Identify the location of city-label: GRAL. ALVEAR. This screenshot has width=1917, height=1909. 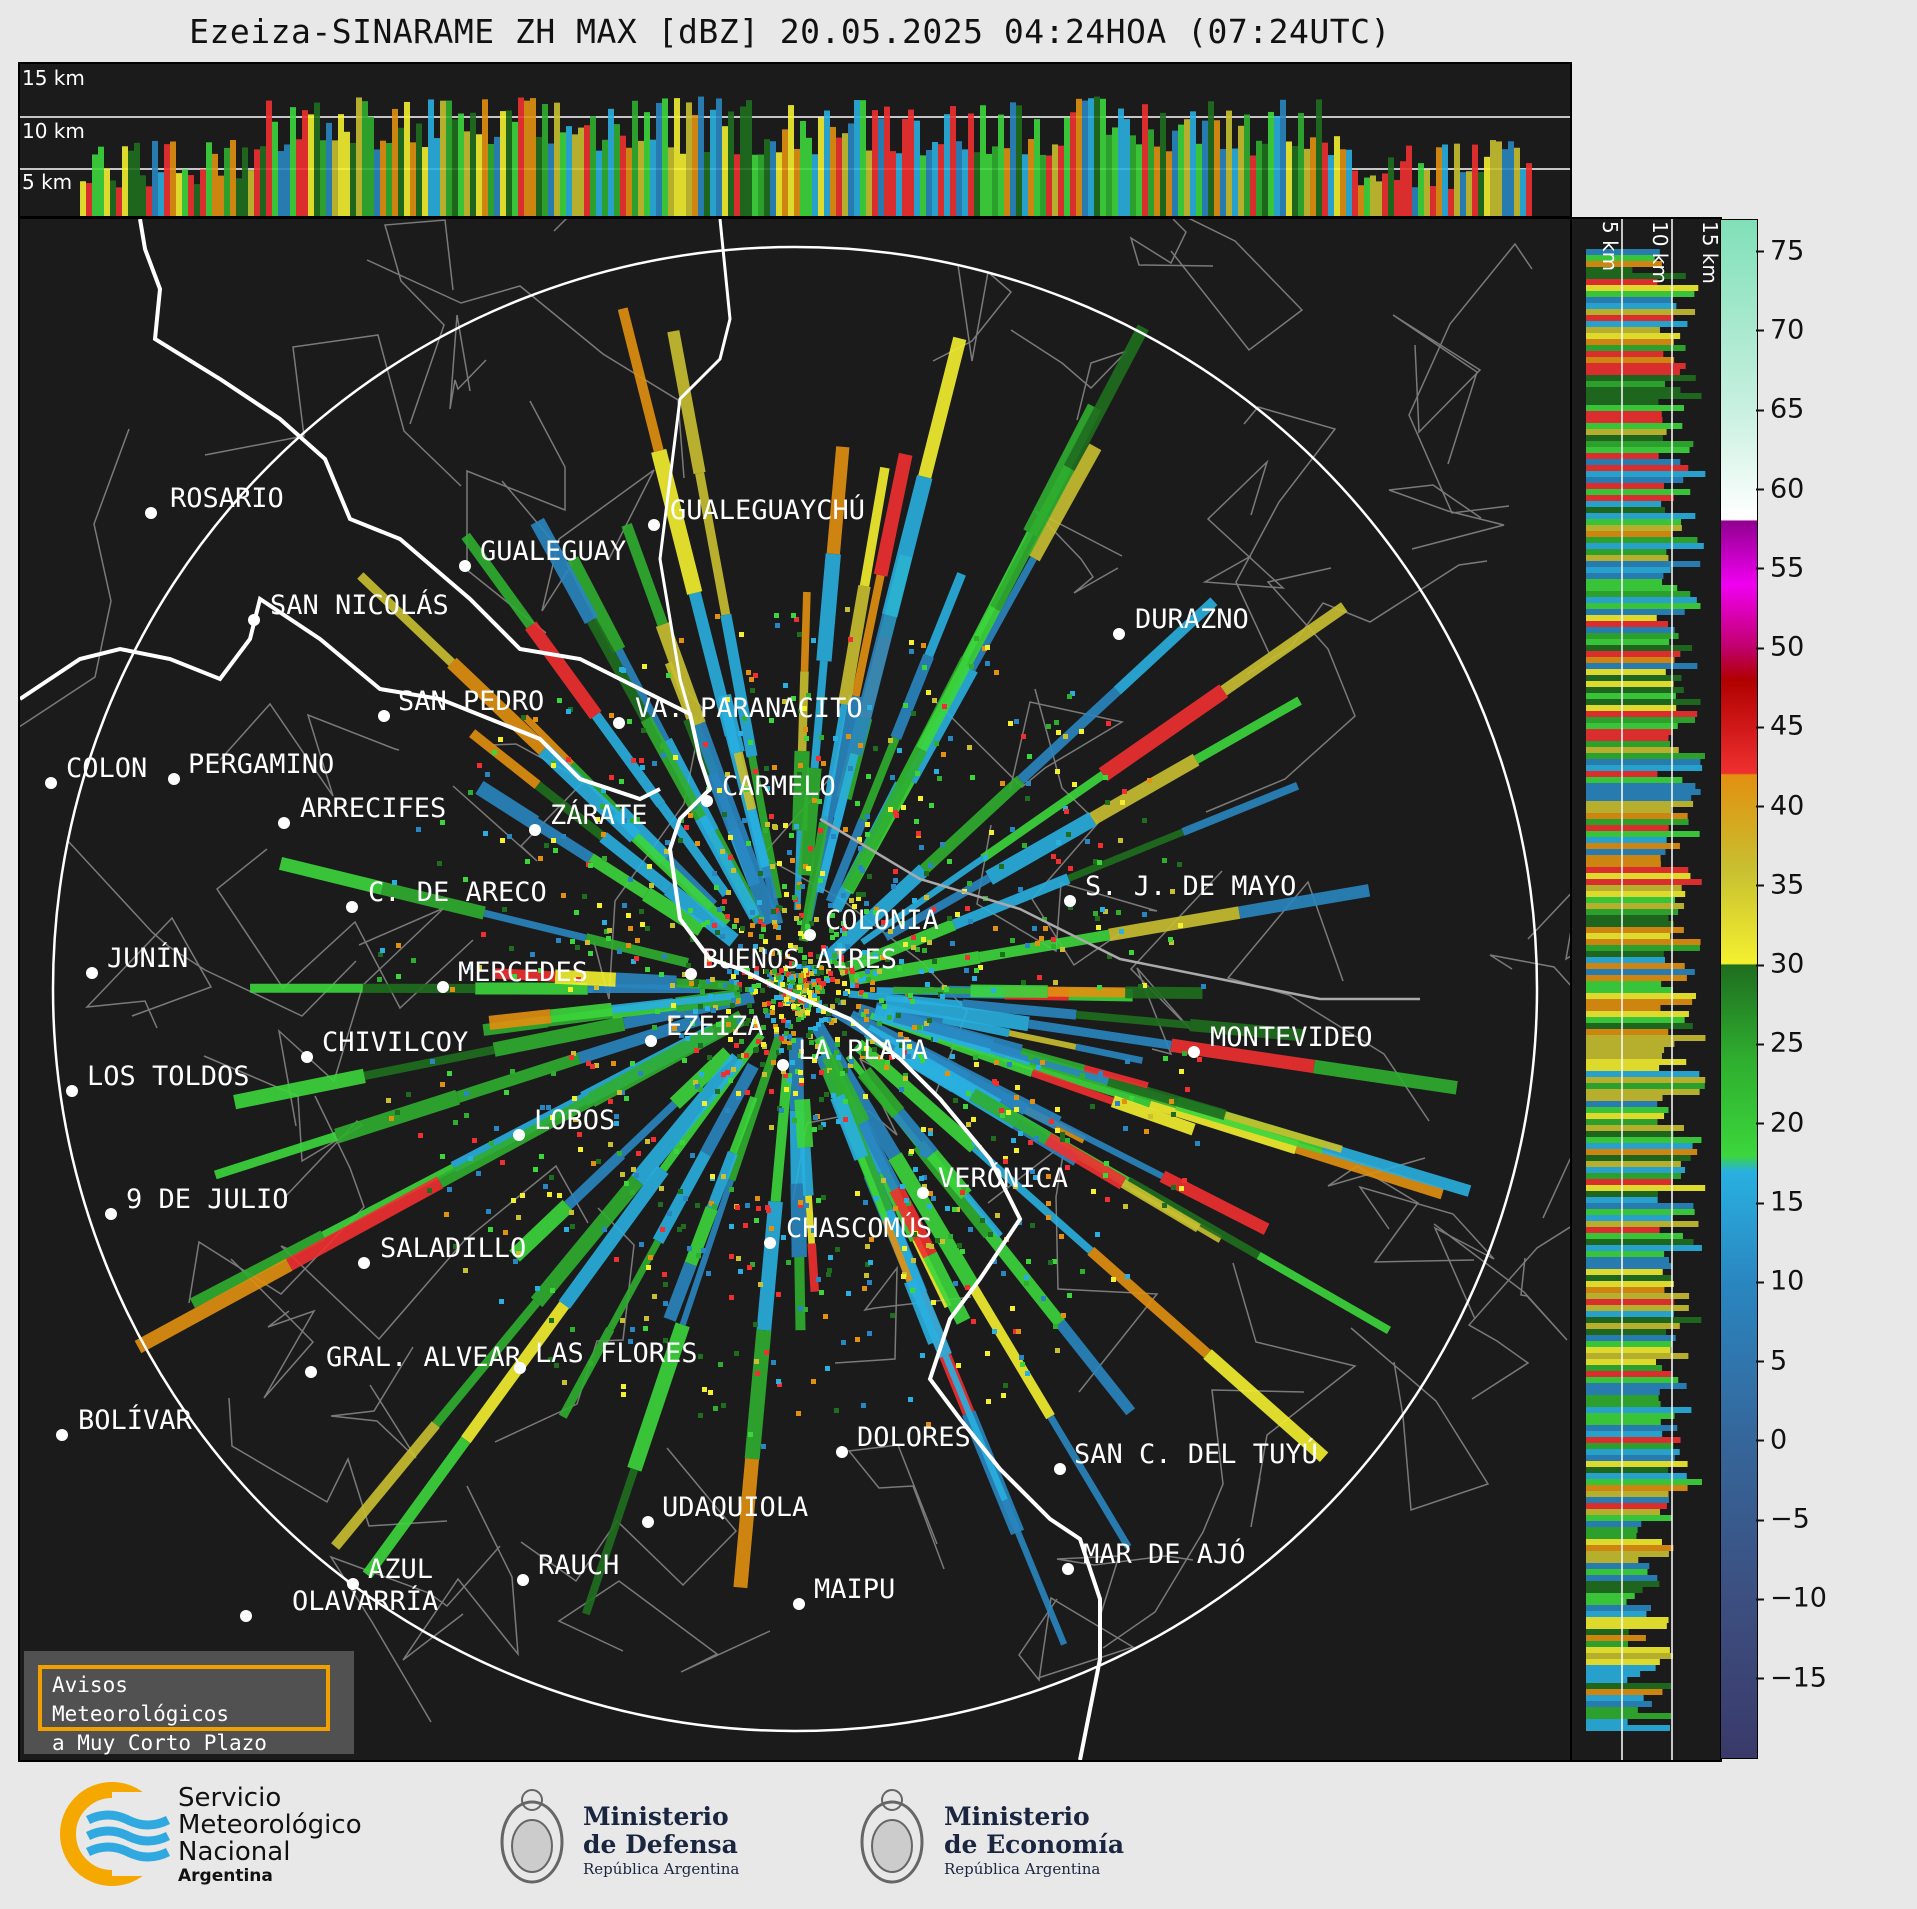
(424, 1357).